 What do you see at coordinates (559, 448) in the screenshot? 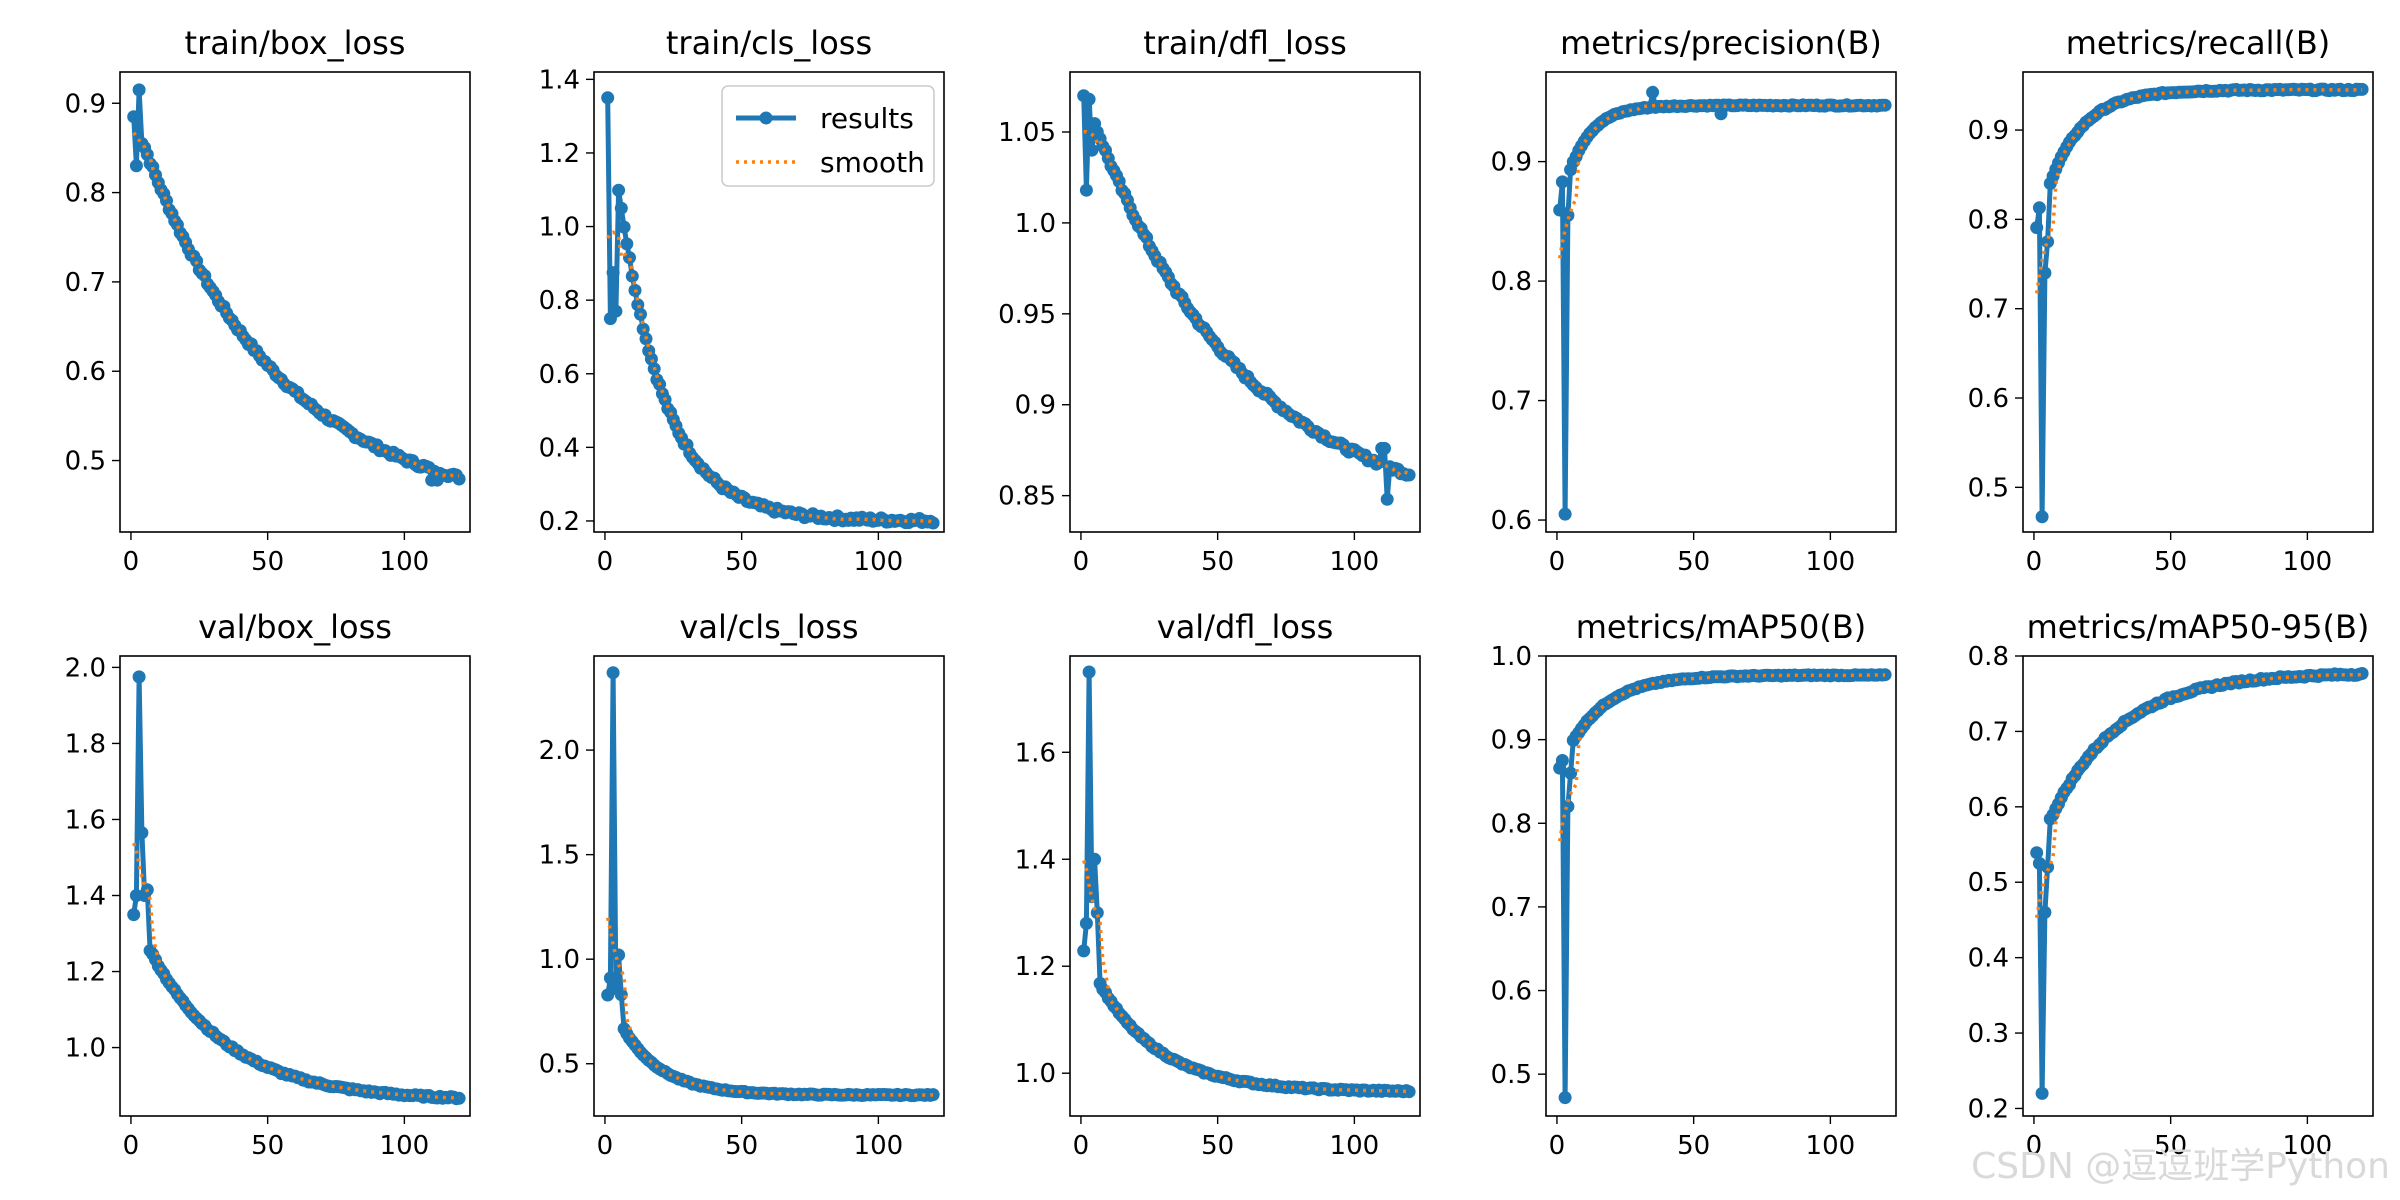
I see `y-tick-label: 0.4` at bounding box center [559, 448].